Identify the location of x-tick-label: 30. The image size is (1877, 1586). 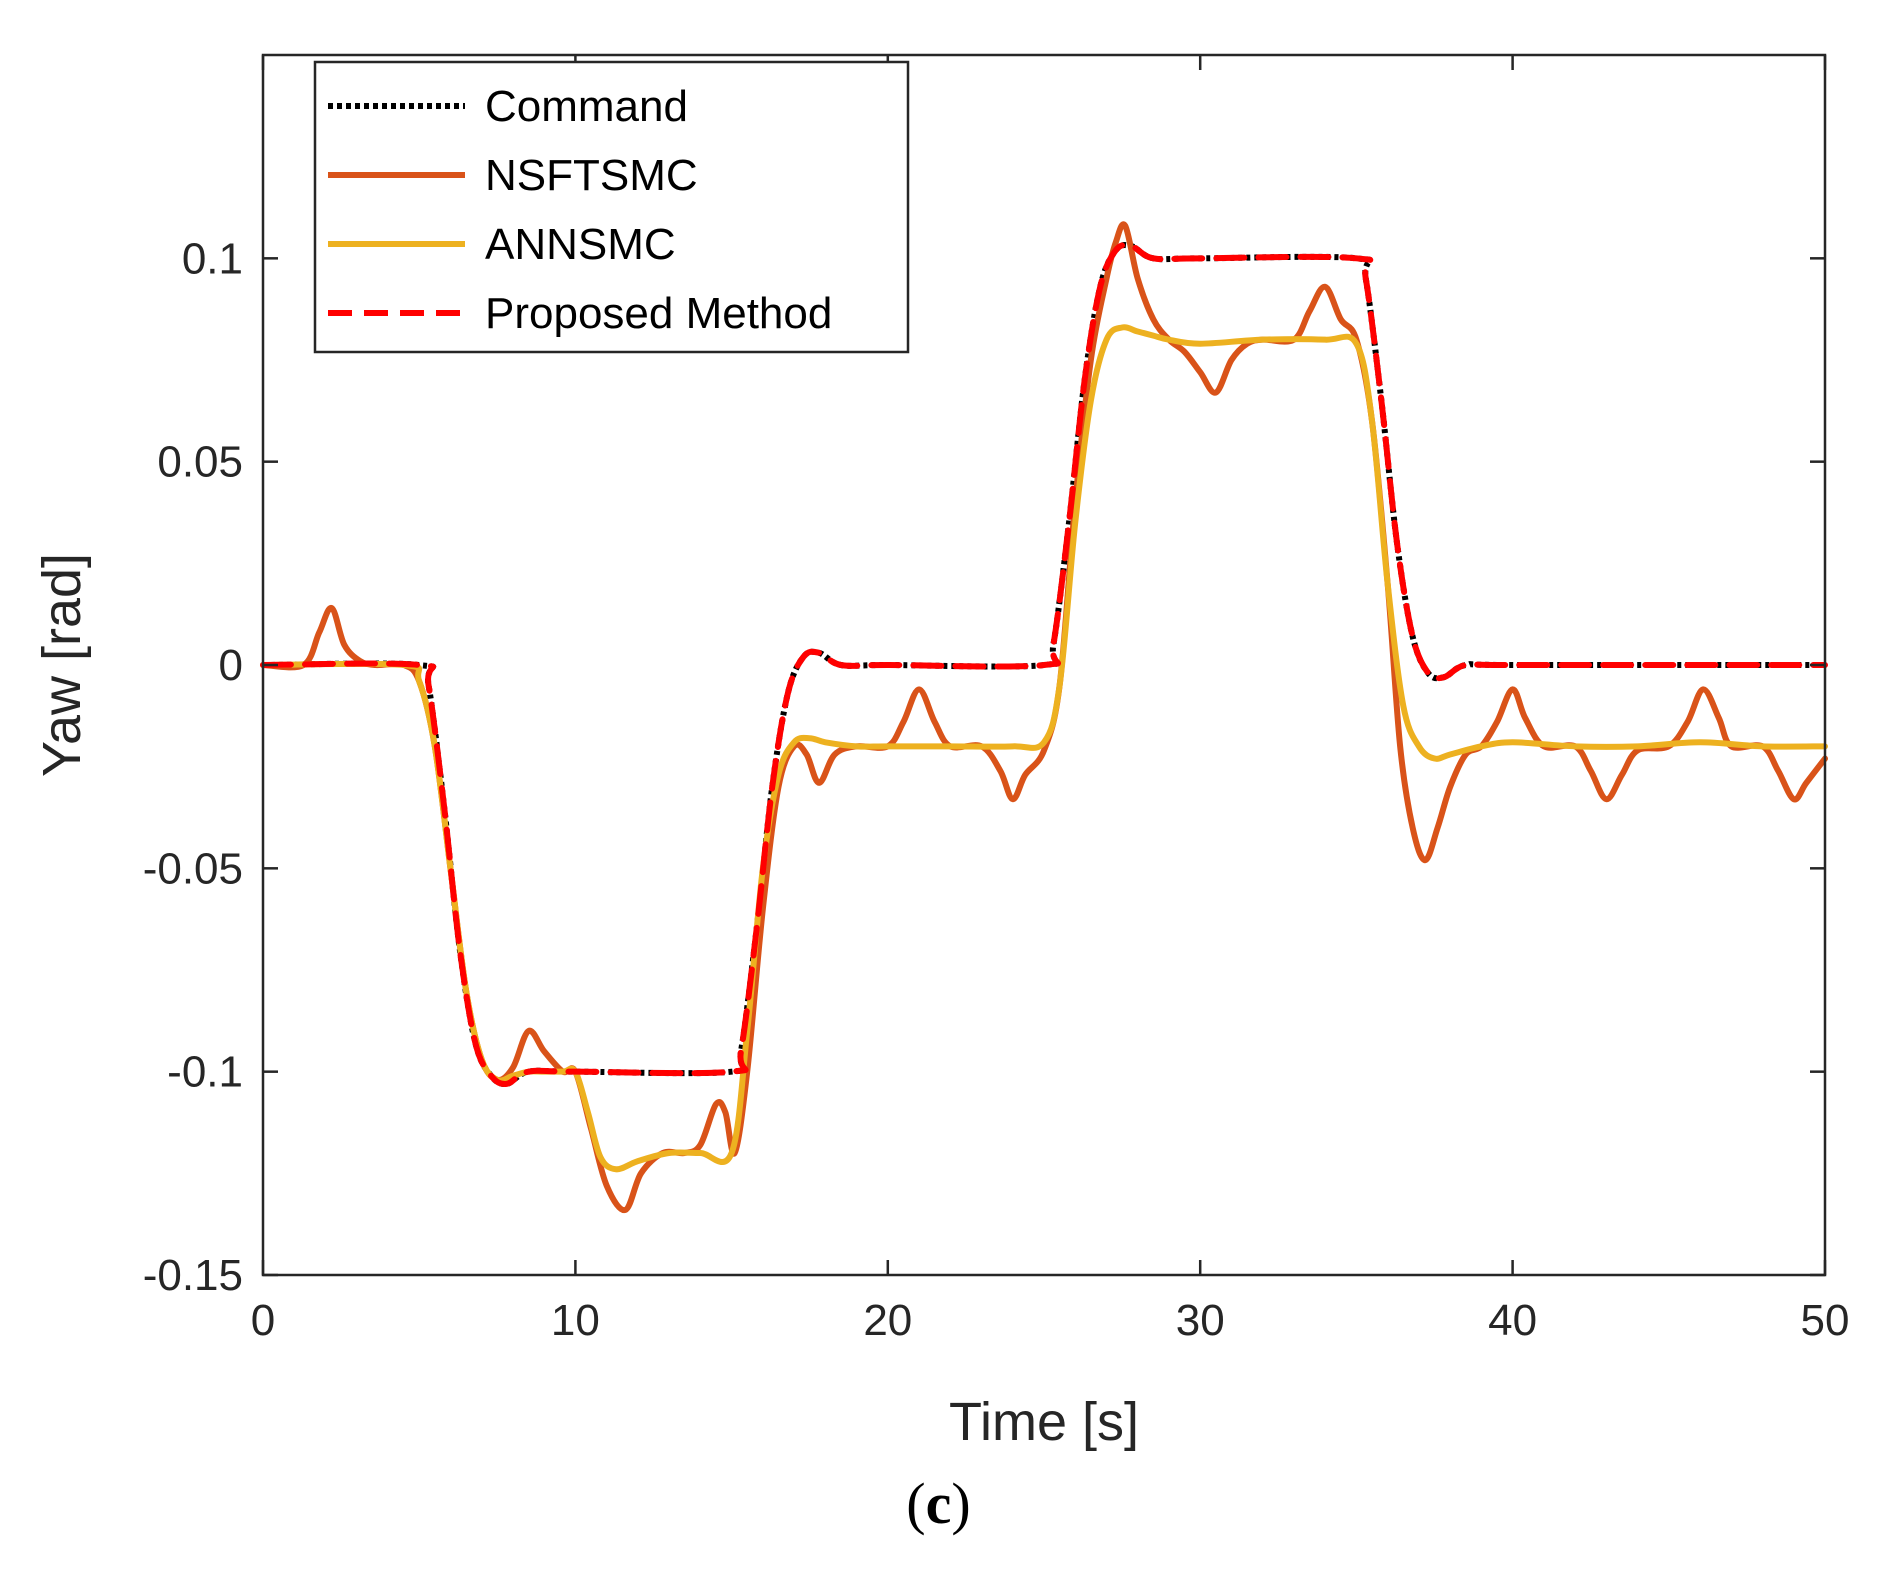
(1200, 1320).